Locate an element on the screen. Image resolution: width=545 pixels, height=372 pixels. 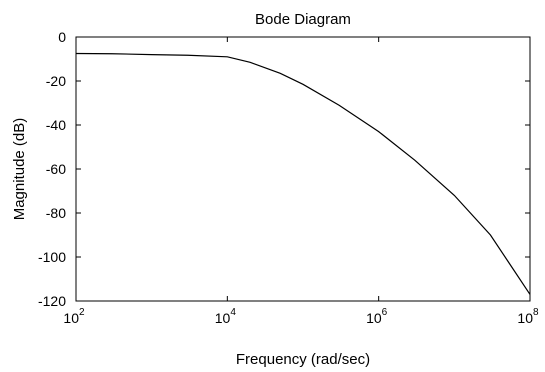
y-tick-label: -100 is located at coordinates (52, 257).